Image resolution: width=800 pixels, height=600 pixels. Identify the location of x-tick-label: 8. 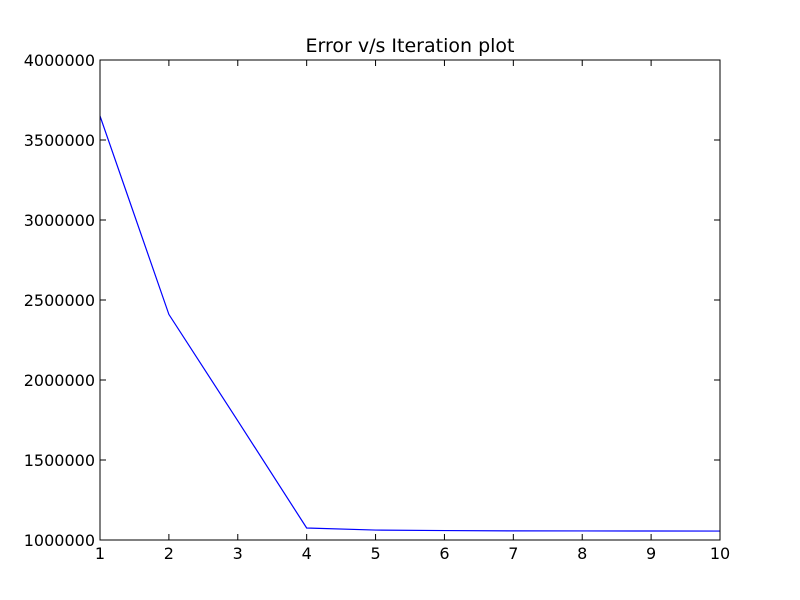
(582, 553).